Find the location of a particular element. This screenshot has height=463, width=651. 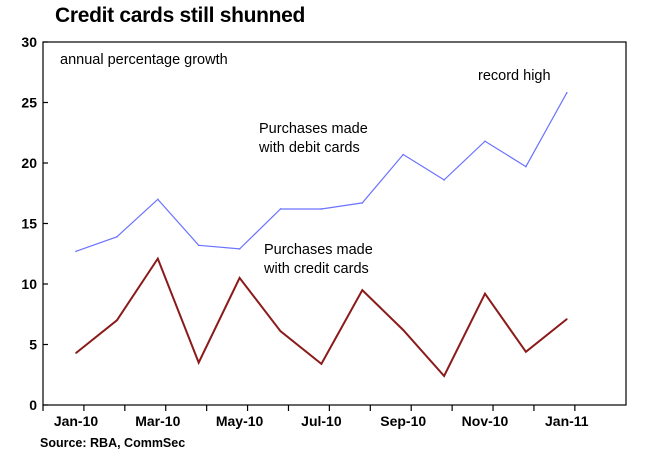

source-note: Source: RBA, CommSec is located at coordinates (113, 443).